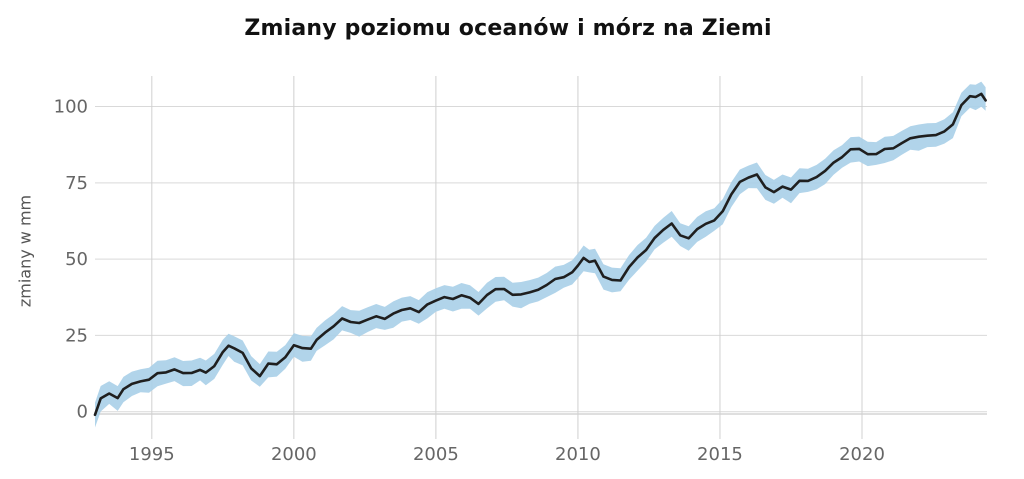 Image resolution: width=1024 pixels, height=479 pixels. I want to click on y-tick-label-0: 0, so click(82, 412).